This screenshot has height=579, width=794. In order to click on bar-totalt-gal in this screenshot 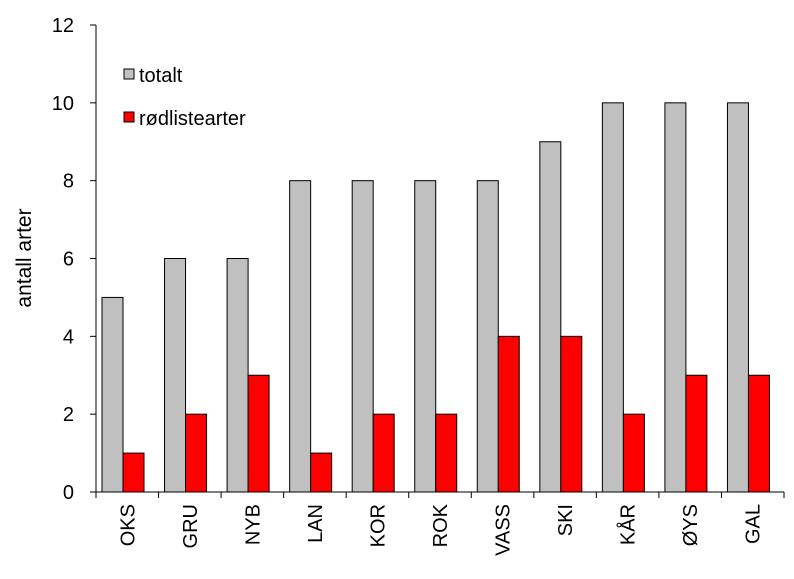, I will do `click(737, 297)`.